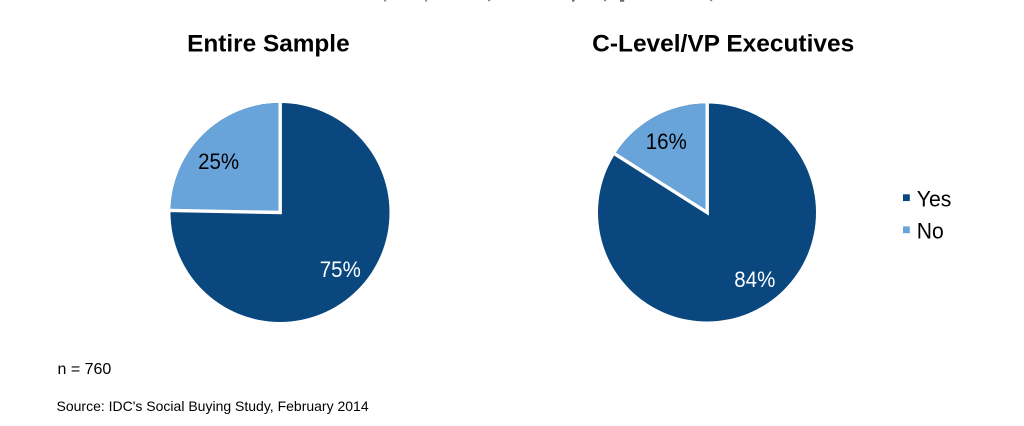 Image resolution: width=1024 pixels, height=426 pixels. What do you see at coordinates (218, 161) in the screenshot?
I see `svg-text: 25%` at bounding box center [218, 161].